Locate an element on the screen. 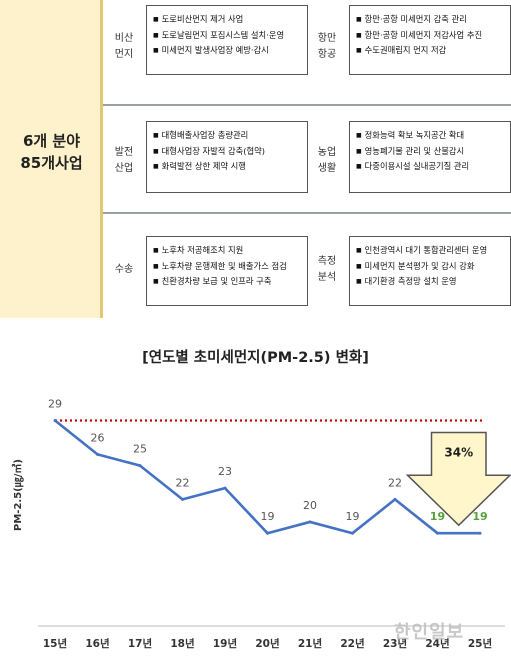  x-tick-label: 20년 is located at coordinates (267, 643).